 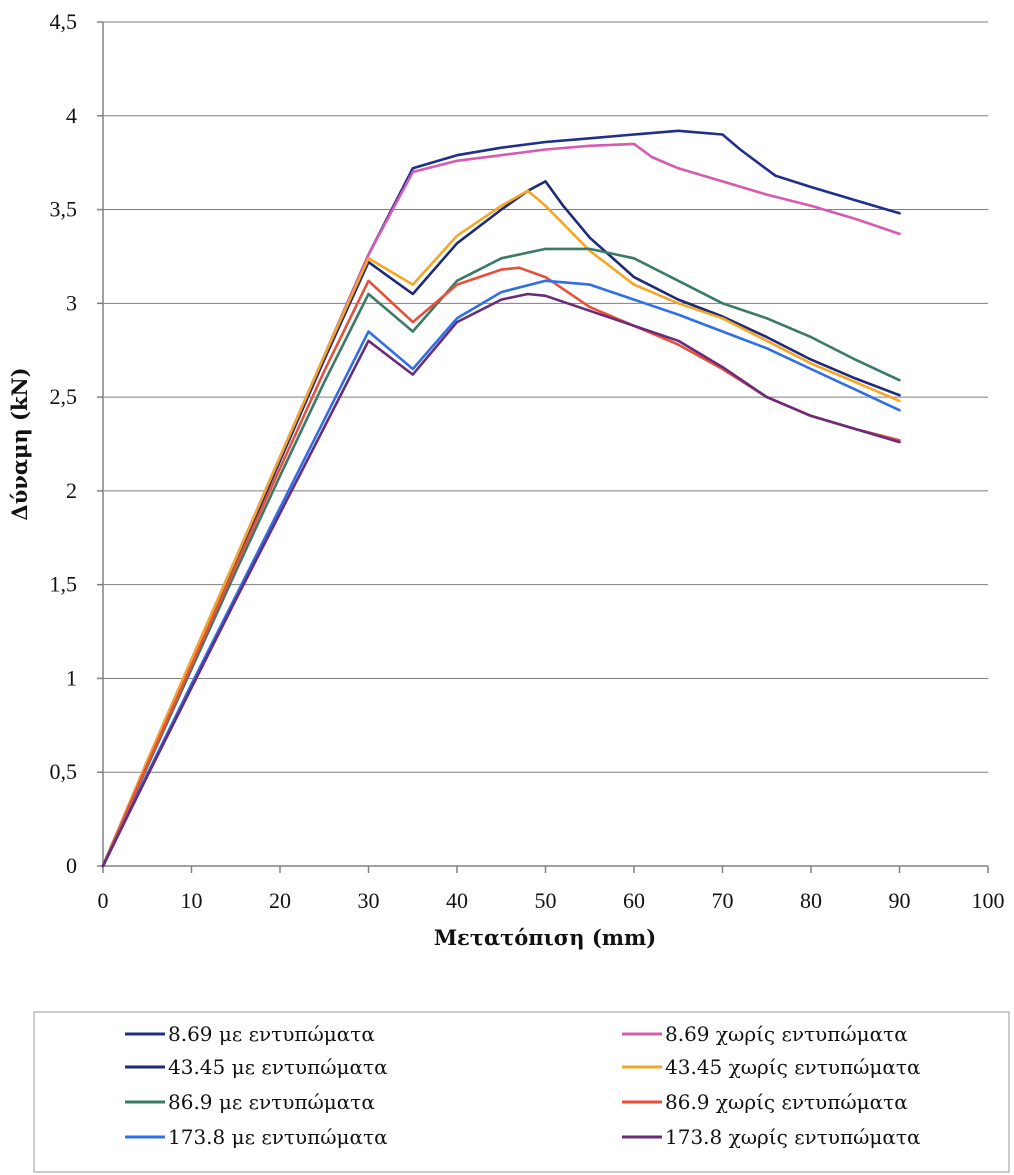 What do you see at coordinates (369, 900) in the screenshot?
I see `x-tick-label: 30` at bounding box center [369, 900].